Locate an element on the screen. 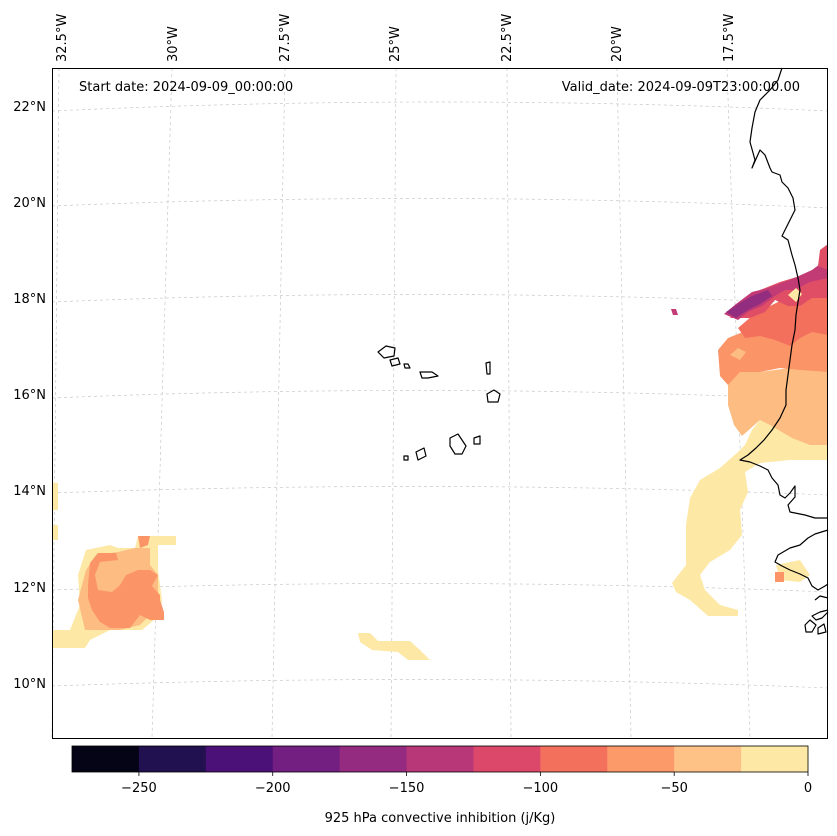 This screenshot has width=837, height=836. colorbar-tick-label: −100 is located at coordinates (541, 788).